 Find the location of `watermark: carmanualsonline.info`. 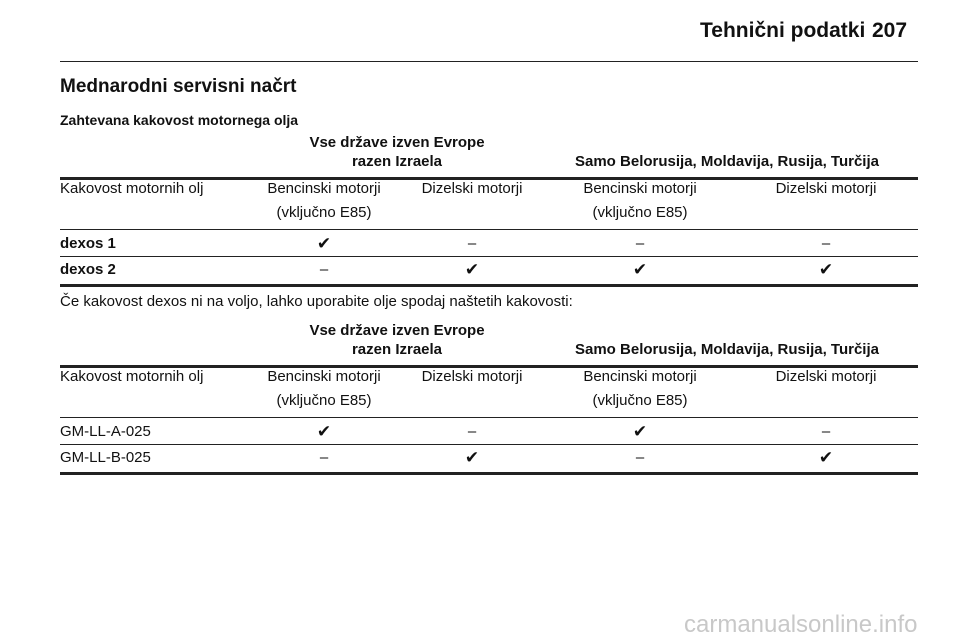

watermark: carmanualsonline.info is located at coordinates (801, 624).